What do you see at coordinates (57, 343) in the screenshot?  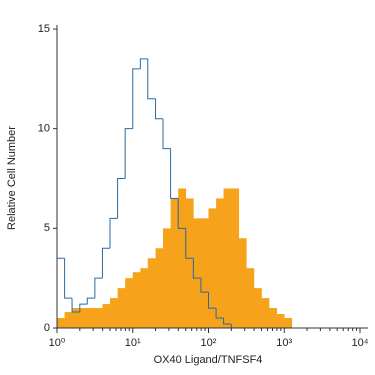 I see `x-tick-label: 10⁰` at bounding box center [57, 343].